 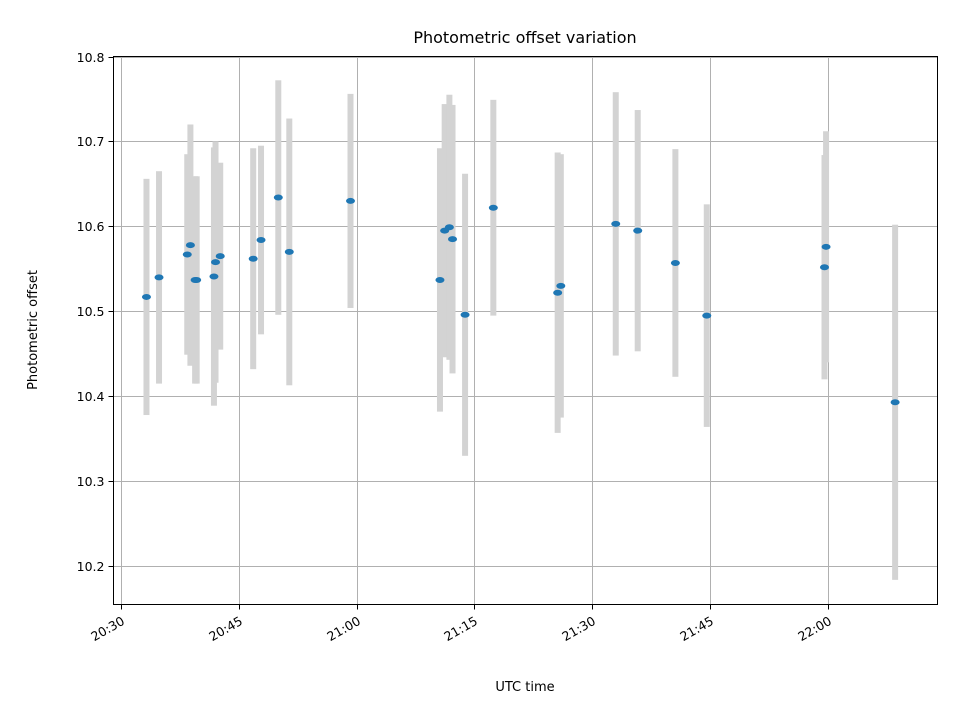 What do you see at coordinates (91, 481) in the screenshot?
I see `y-tick-label: 10.3` at bounding box center [91, 481].